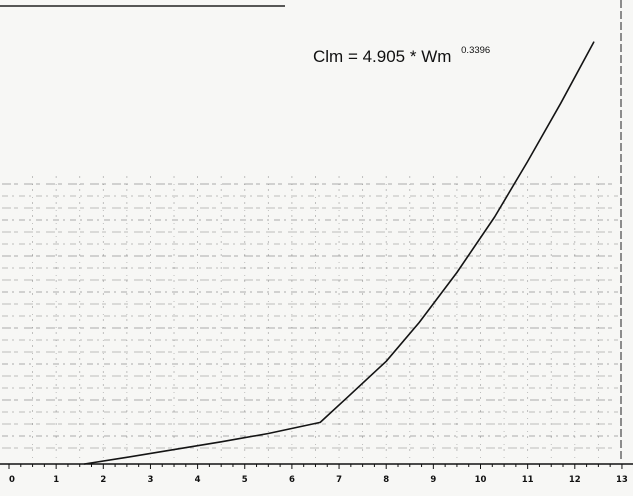 The width and height of the screenshot is (633, 496). I want to click on x-tick-label: 6, so click(292, 480).